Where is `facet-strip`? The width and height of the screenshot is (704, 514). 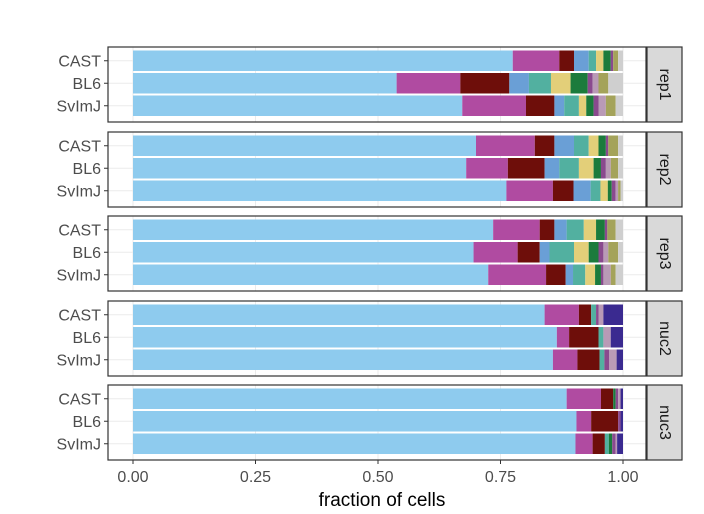
facet-strip is located at coordinates (664, 253).